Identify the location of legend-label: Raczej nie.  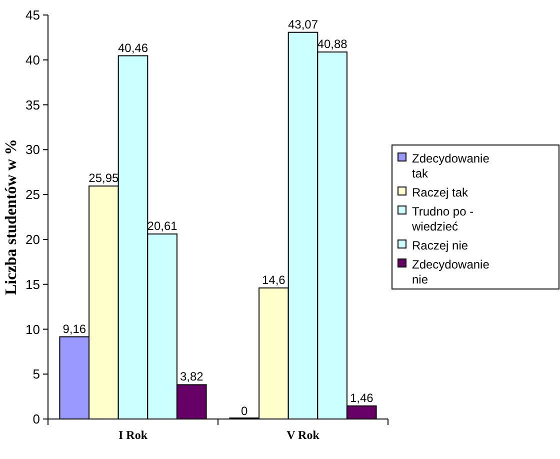
(440, 245).